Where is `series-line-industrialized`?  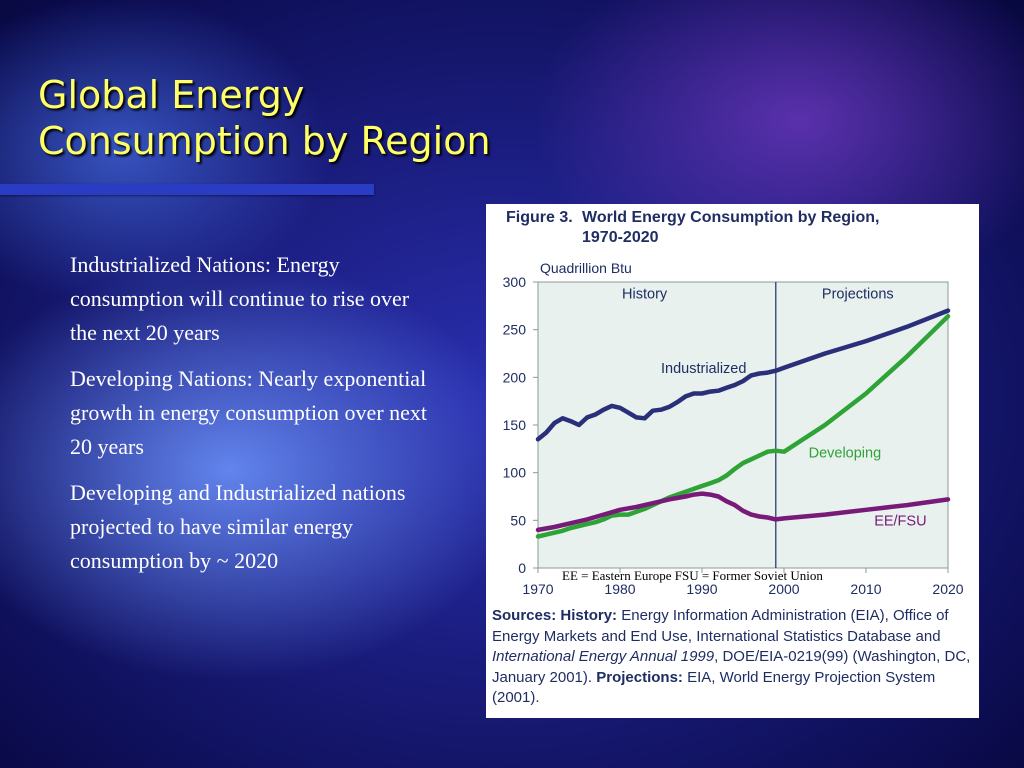
series-line-industrialized is located at coordinates (743, 375).